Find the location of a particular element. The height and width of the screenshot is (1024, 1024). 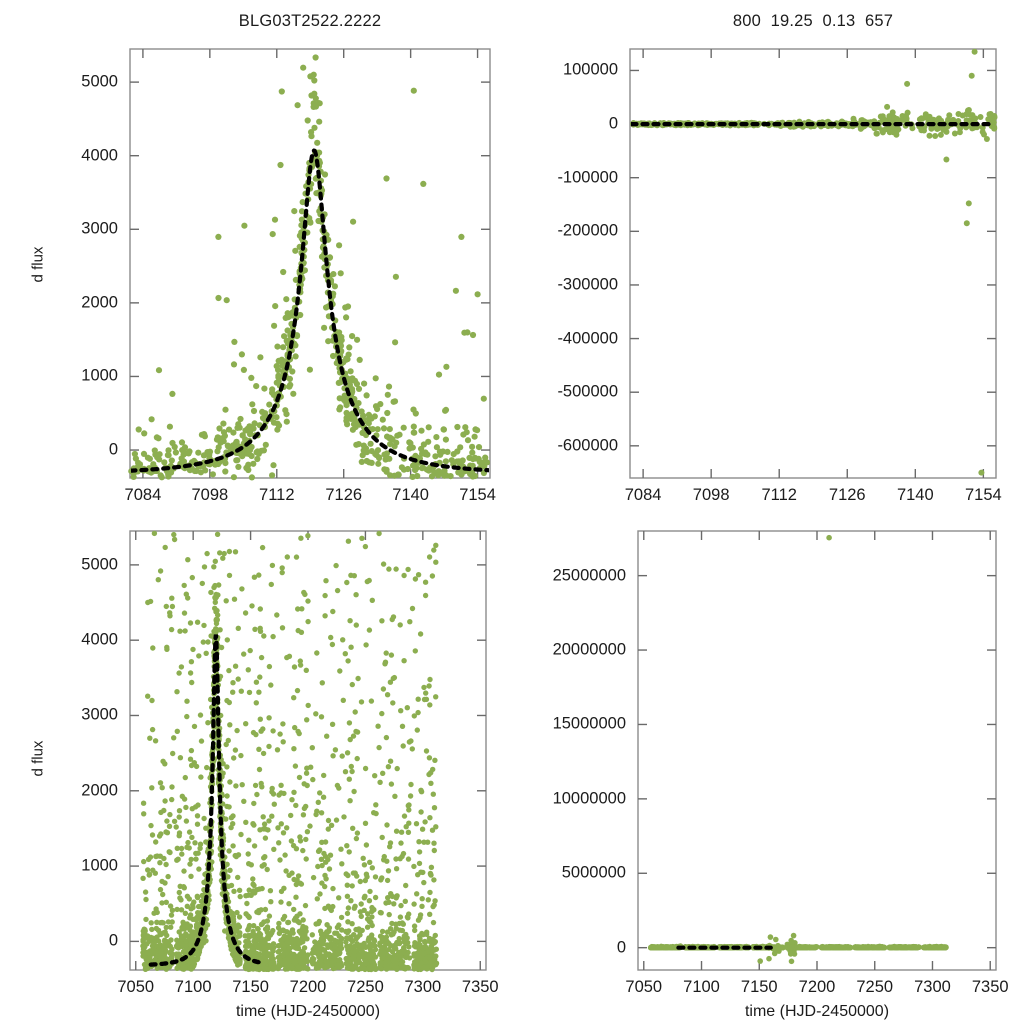

panel-top-left-title: BLG03T2522.2222 is located at coordinates (310, 21).